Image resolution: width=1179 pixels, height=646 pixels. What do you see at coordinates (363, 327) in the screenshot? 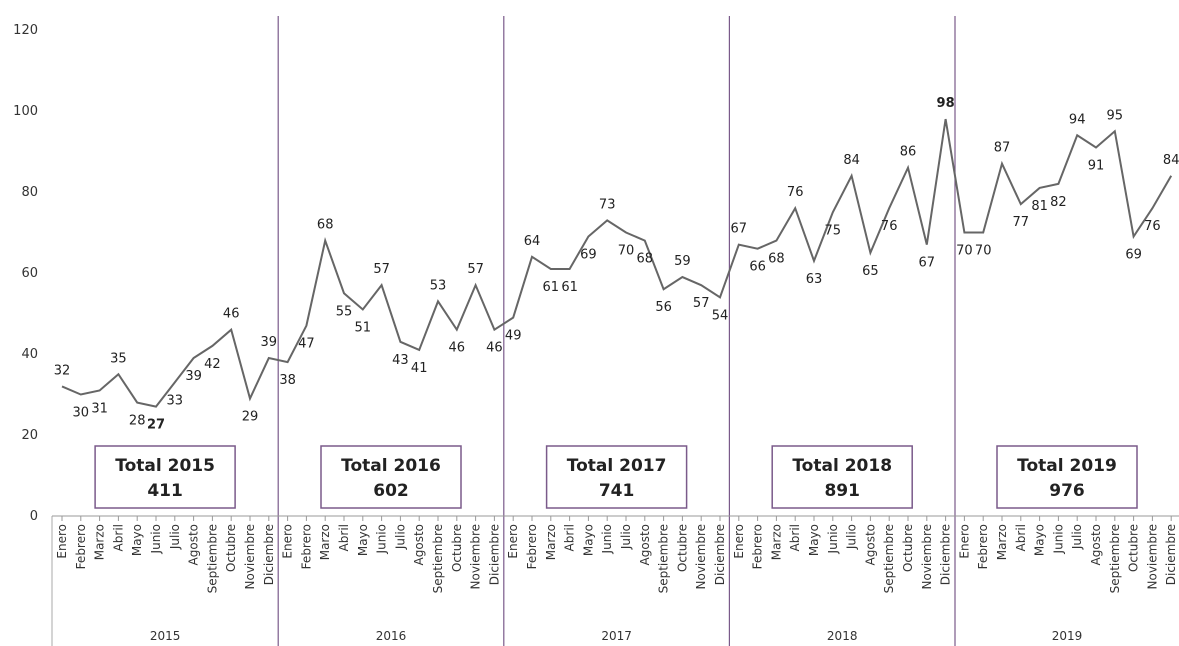
I see `data-label: 51` at bounding box center [363, 327].